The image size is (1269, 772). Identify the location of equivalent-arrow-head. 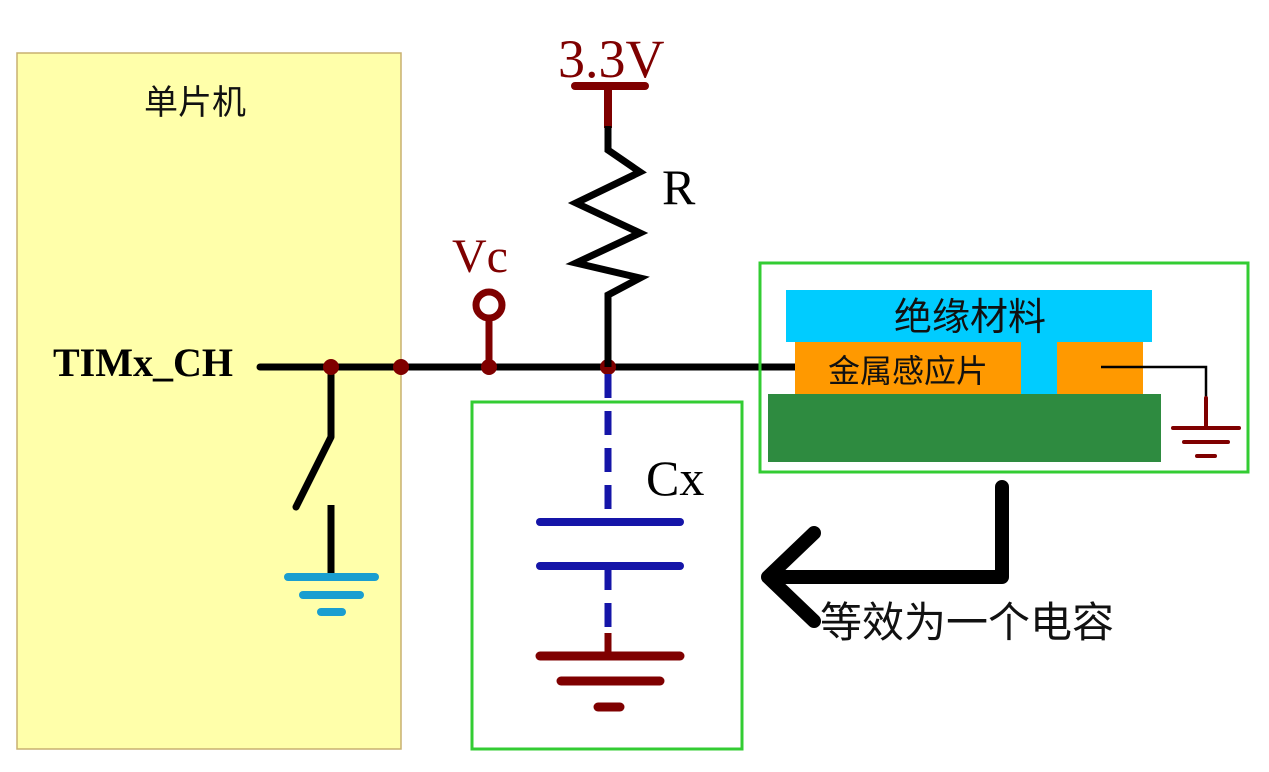
(791, 577).